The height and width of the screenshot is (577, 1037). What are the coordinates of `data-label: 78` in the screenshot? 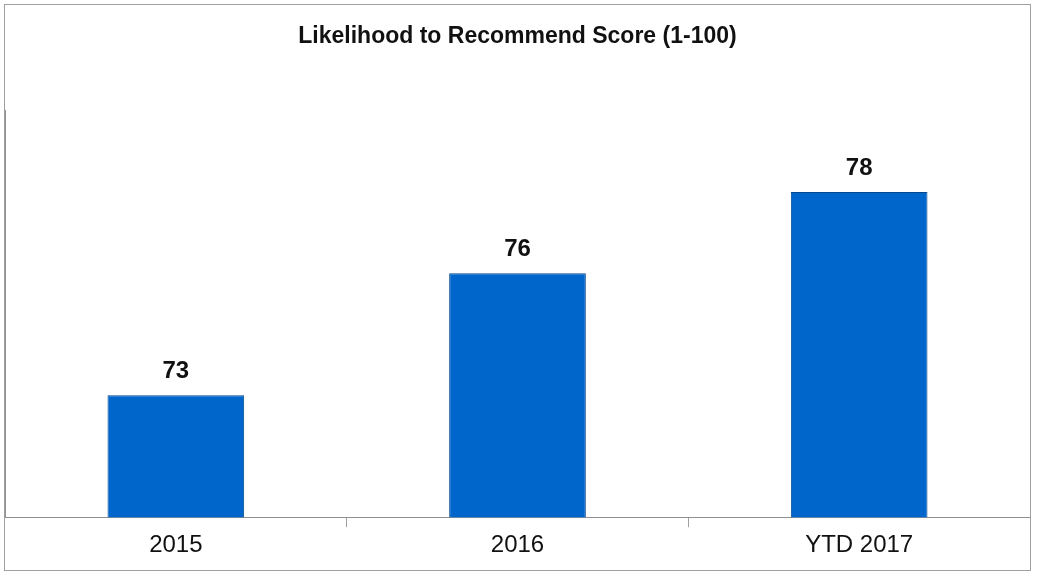 It's located at (859, 166).